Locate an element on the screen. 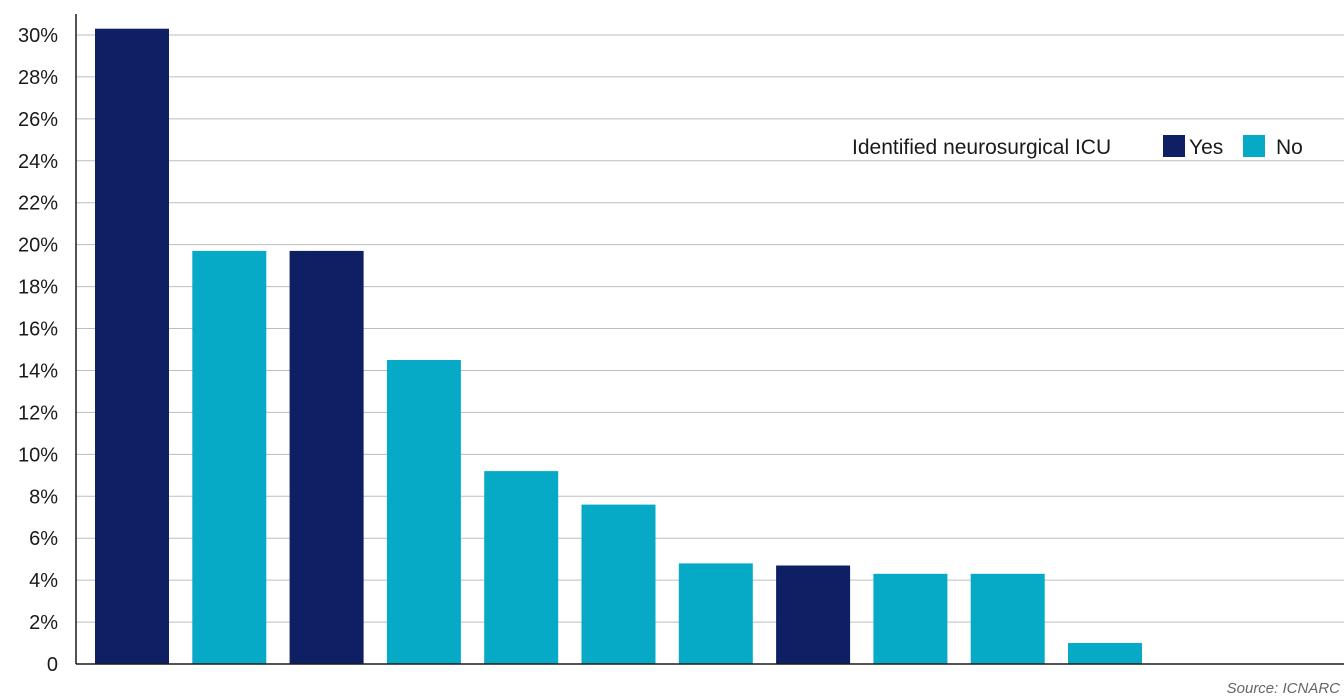 The height and width of the screenshot is (698, 1344). legend-label-yes: Yes is located at coordinates (1206, 147).